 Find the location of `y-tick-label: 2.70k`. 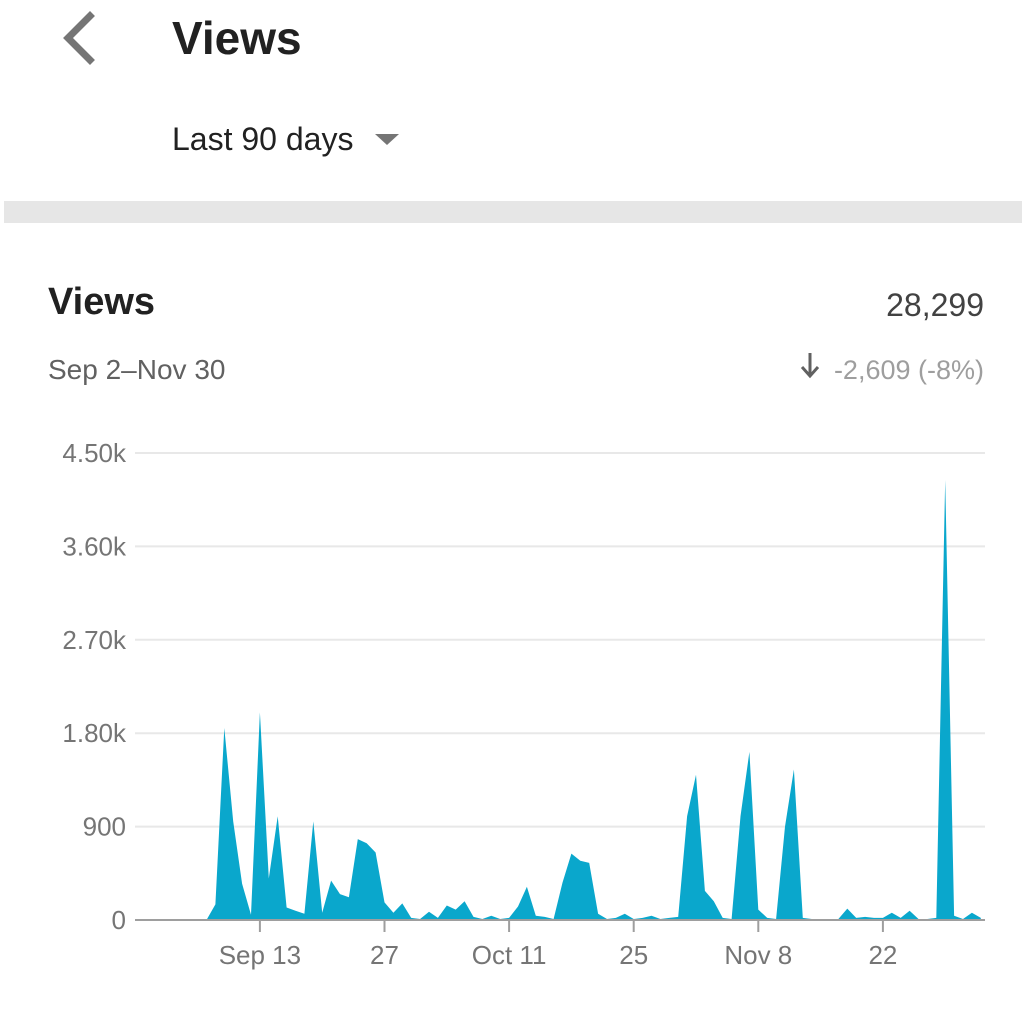

y-tick-label: 2.70k is located at coordinates (94, 640).